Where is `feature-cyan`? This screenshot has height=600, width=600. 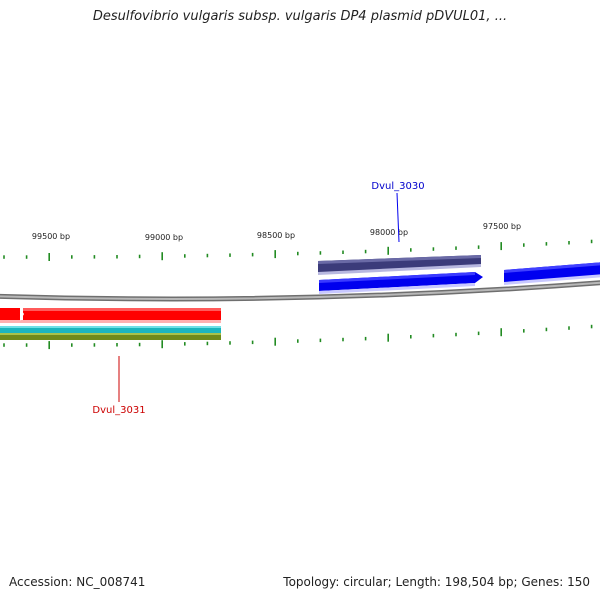 feature-cyan is located at coordinates (110, 329).